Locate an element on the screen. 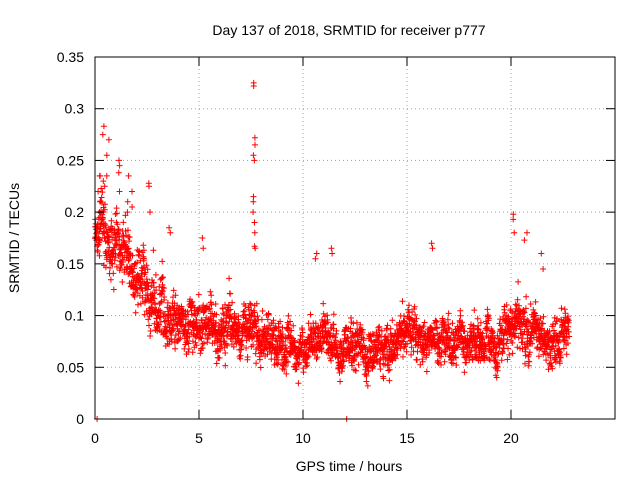  y-tick-label: 0 is located at coordinates (80, 419).